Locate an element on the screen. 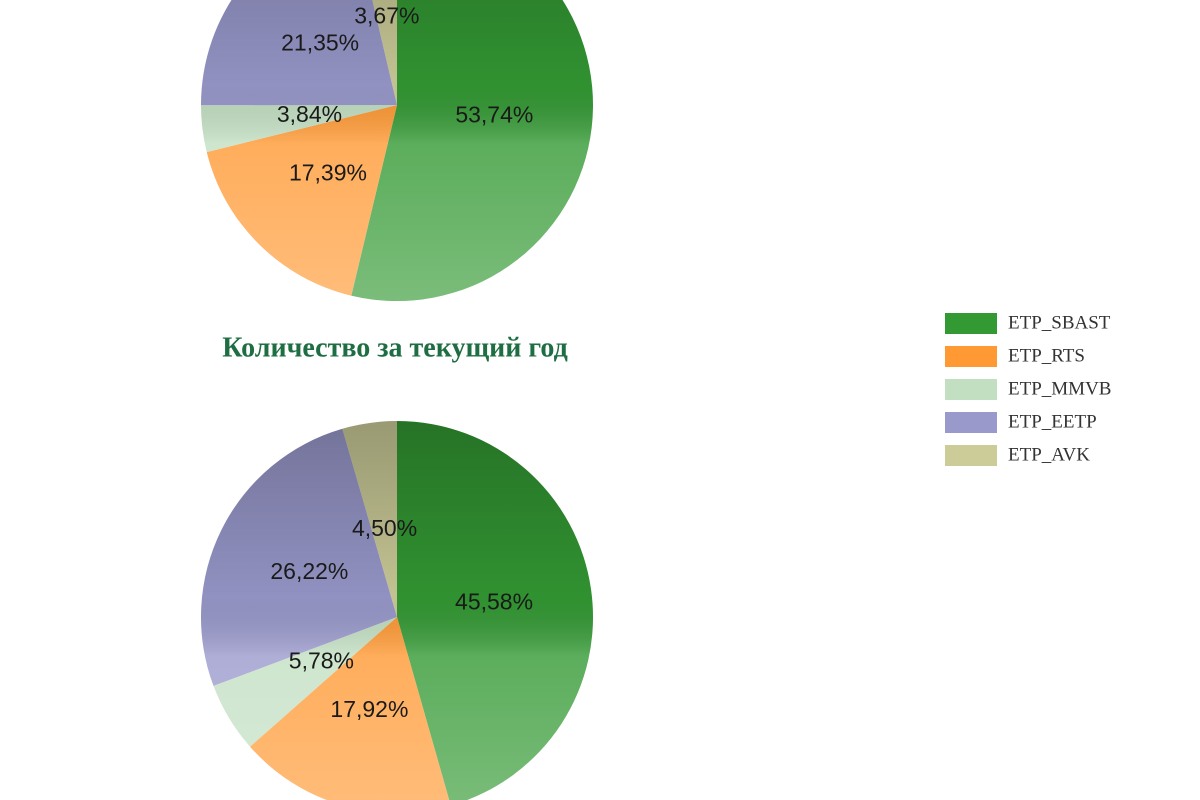 The width and height of the screenshot is (1200, 800). data-label: 21,35% is located at coordinates (320, 42).